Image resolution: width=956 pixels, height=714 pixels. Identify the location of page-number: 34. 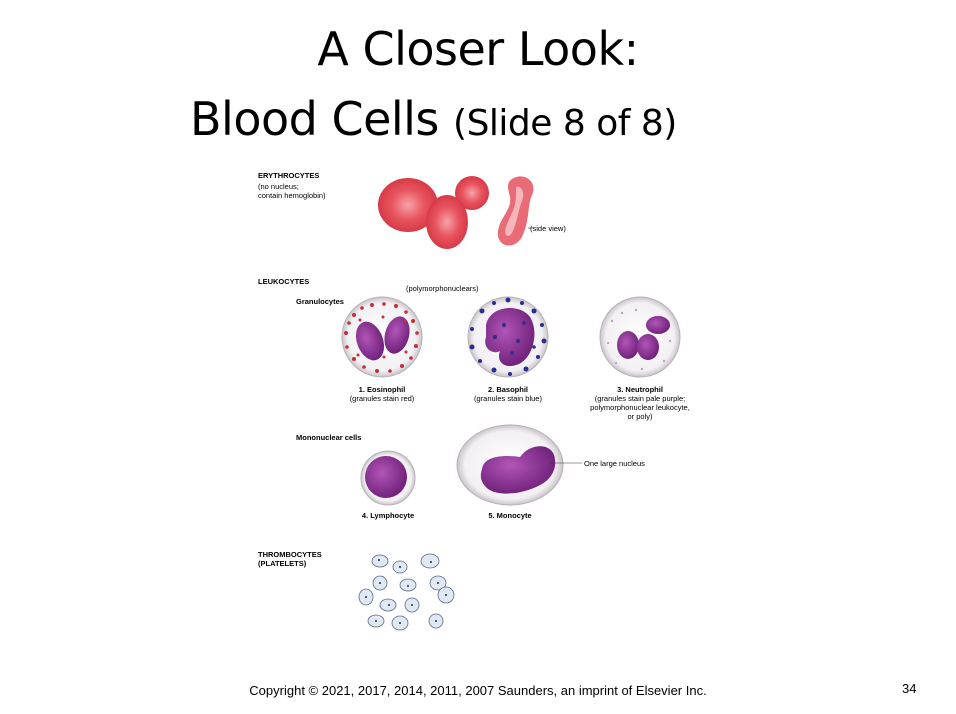
(909, 688).